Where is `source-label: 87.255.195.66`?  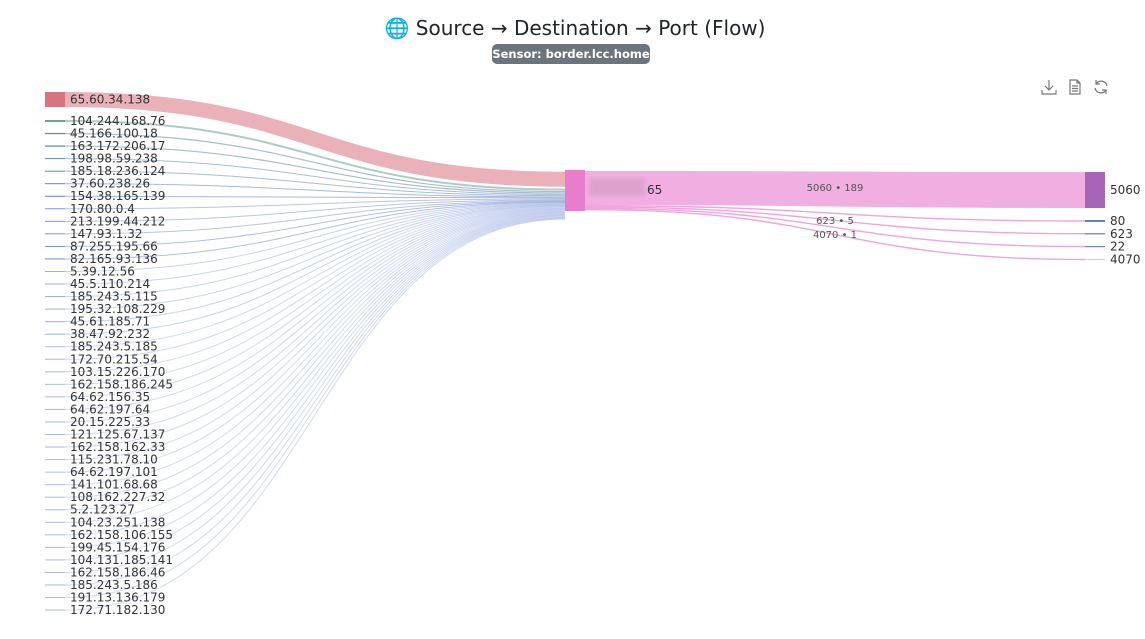 source-label: 87.255.195.66 is located at coordinates (114, 246).